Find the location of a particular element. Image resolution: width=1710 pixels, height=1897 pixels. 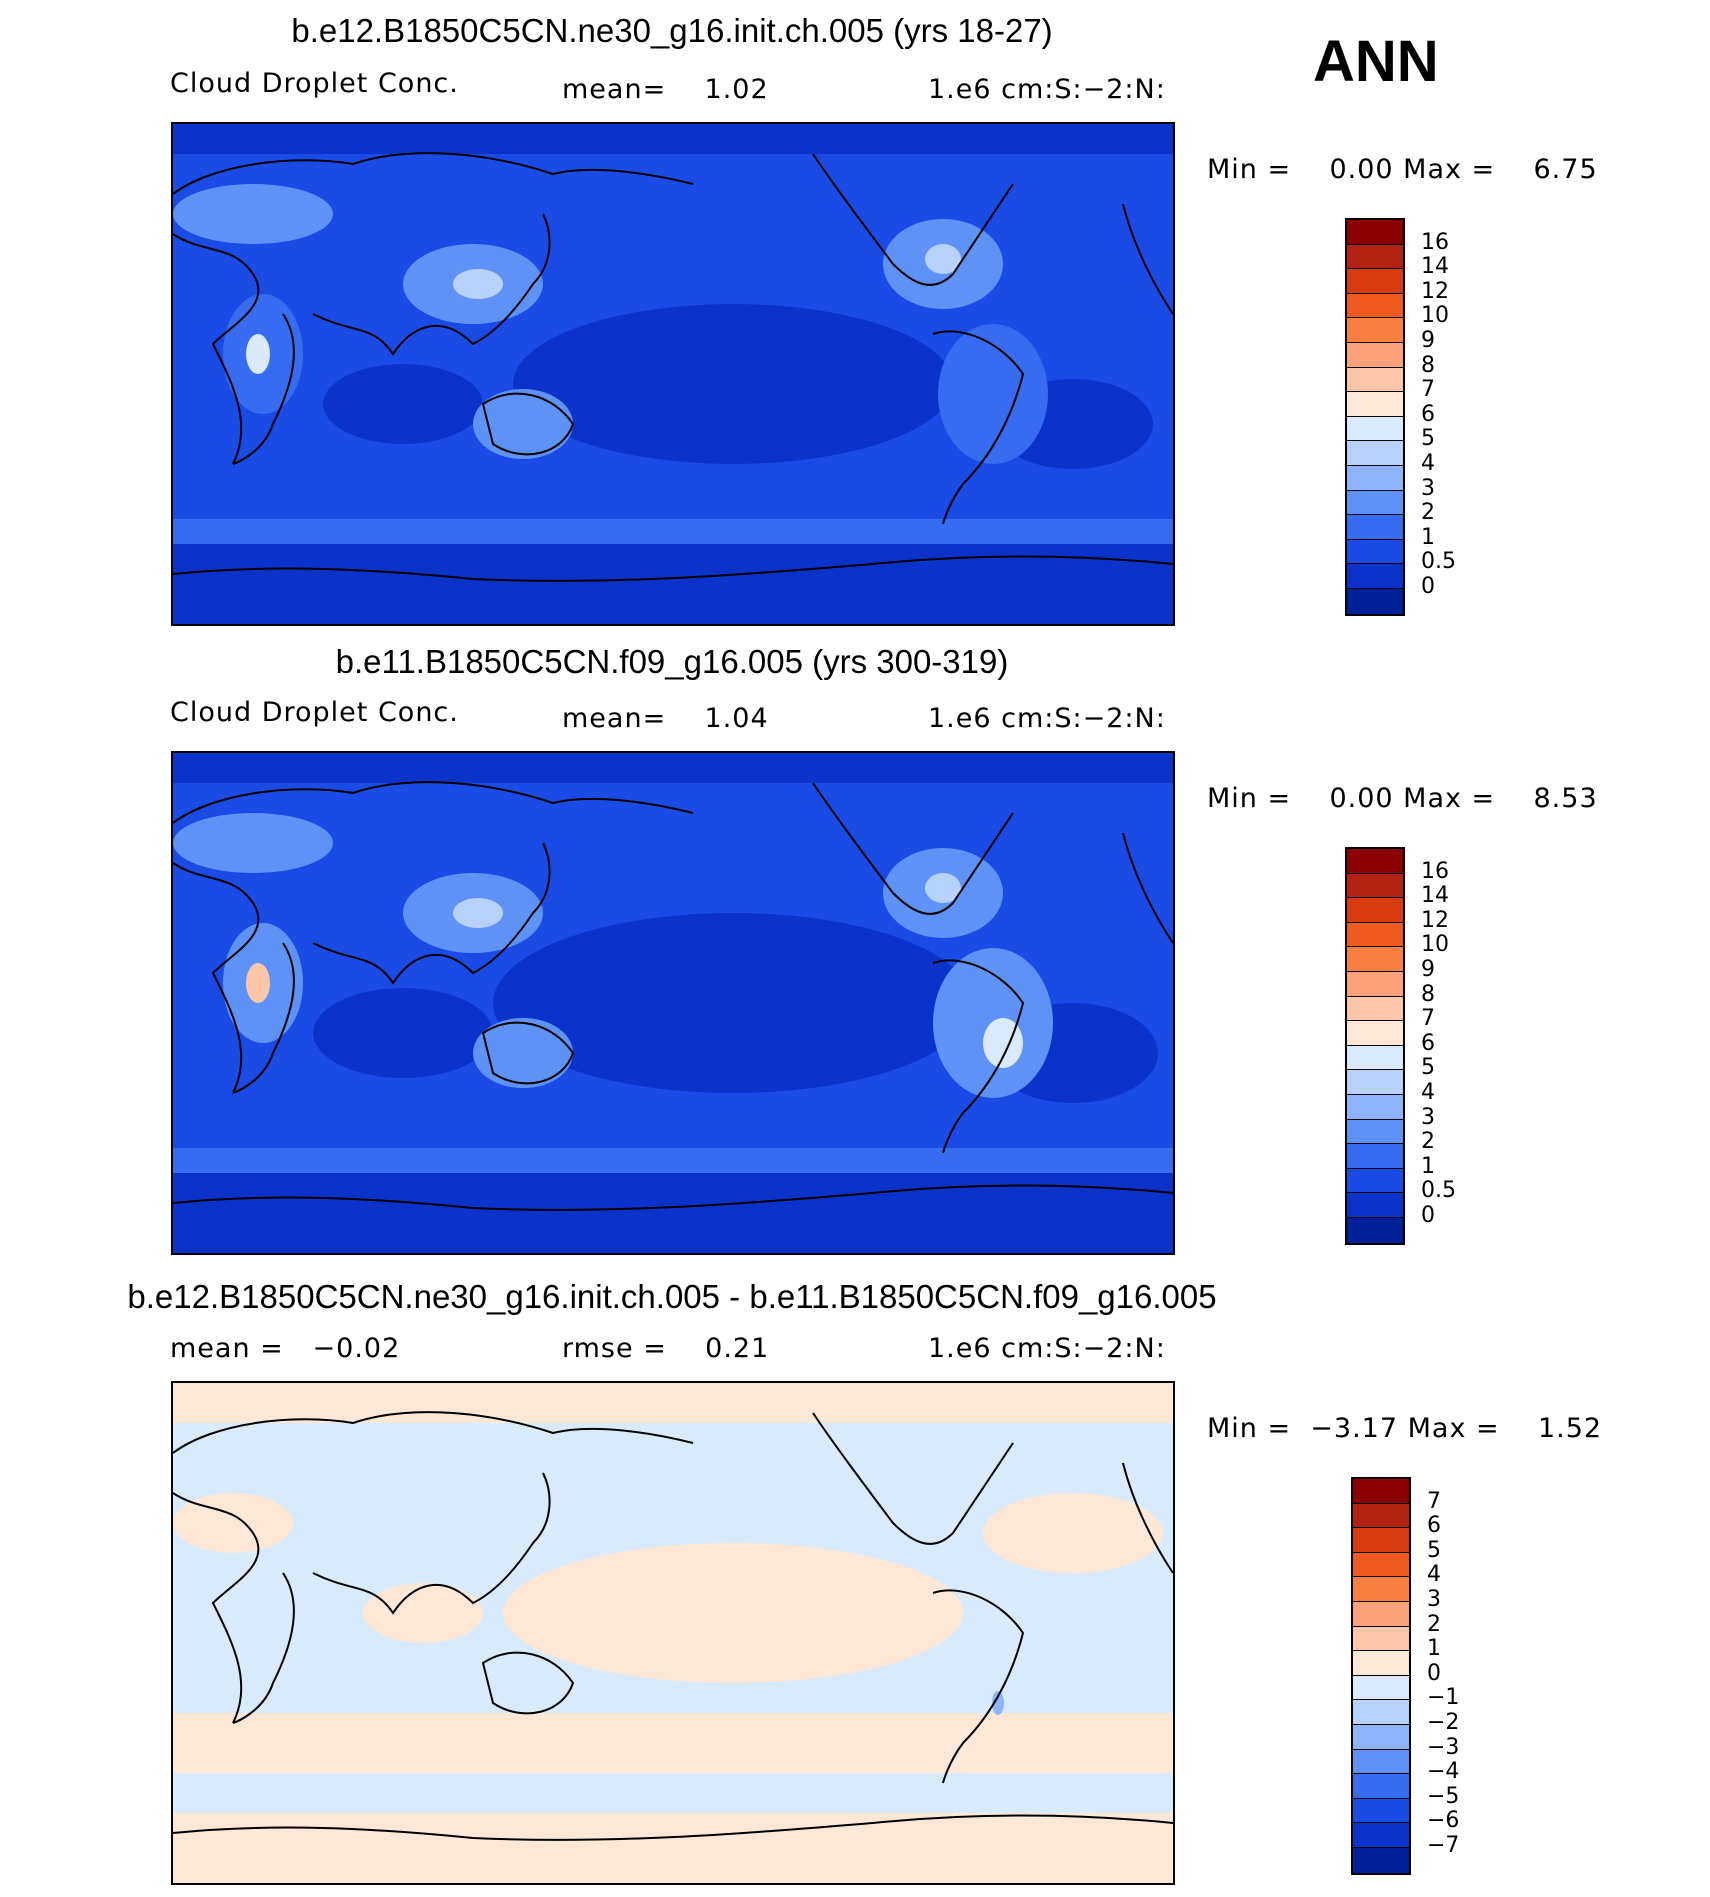

panel-2-units-label: 1.e6 cm:S:−2:N: is located at coordinates (1047, 718).